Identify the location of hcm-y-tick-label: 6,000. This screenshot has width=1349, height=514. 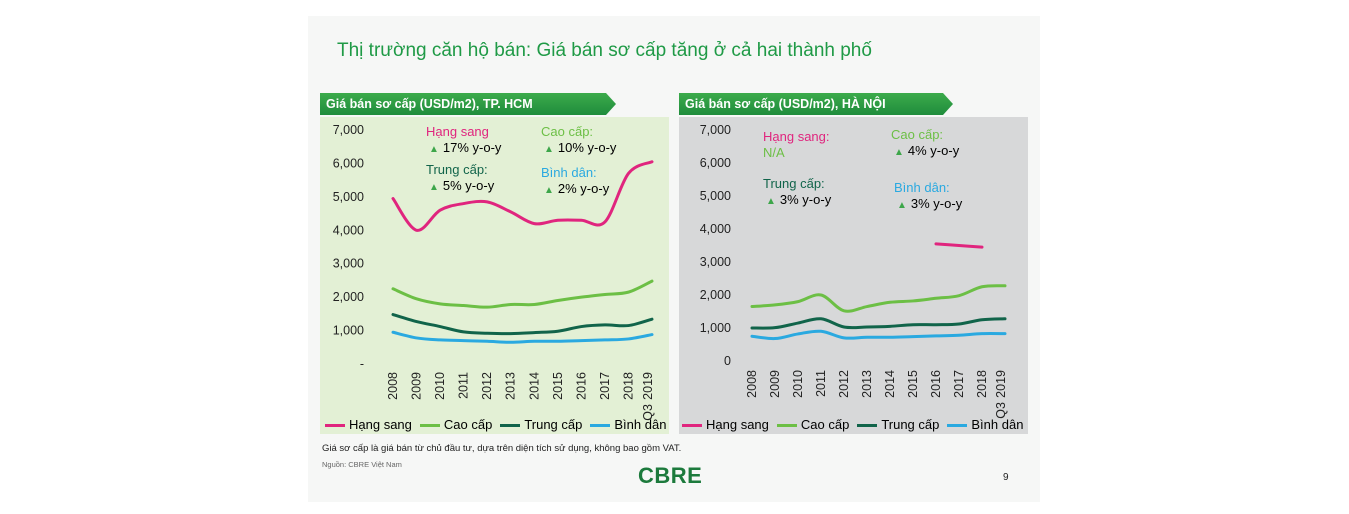
(348, 163).